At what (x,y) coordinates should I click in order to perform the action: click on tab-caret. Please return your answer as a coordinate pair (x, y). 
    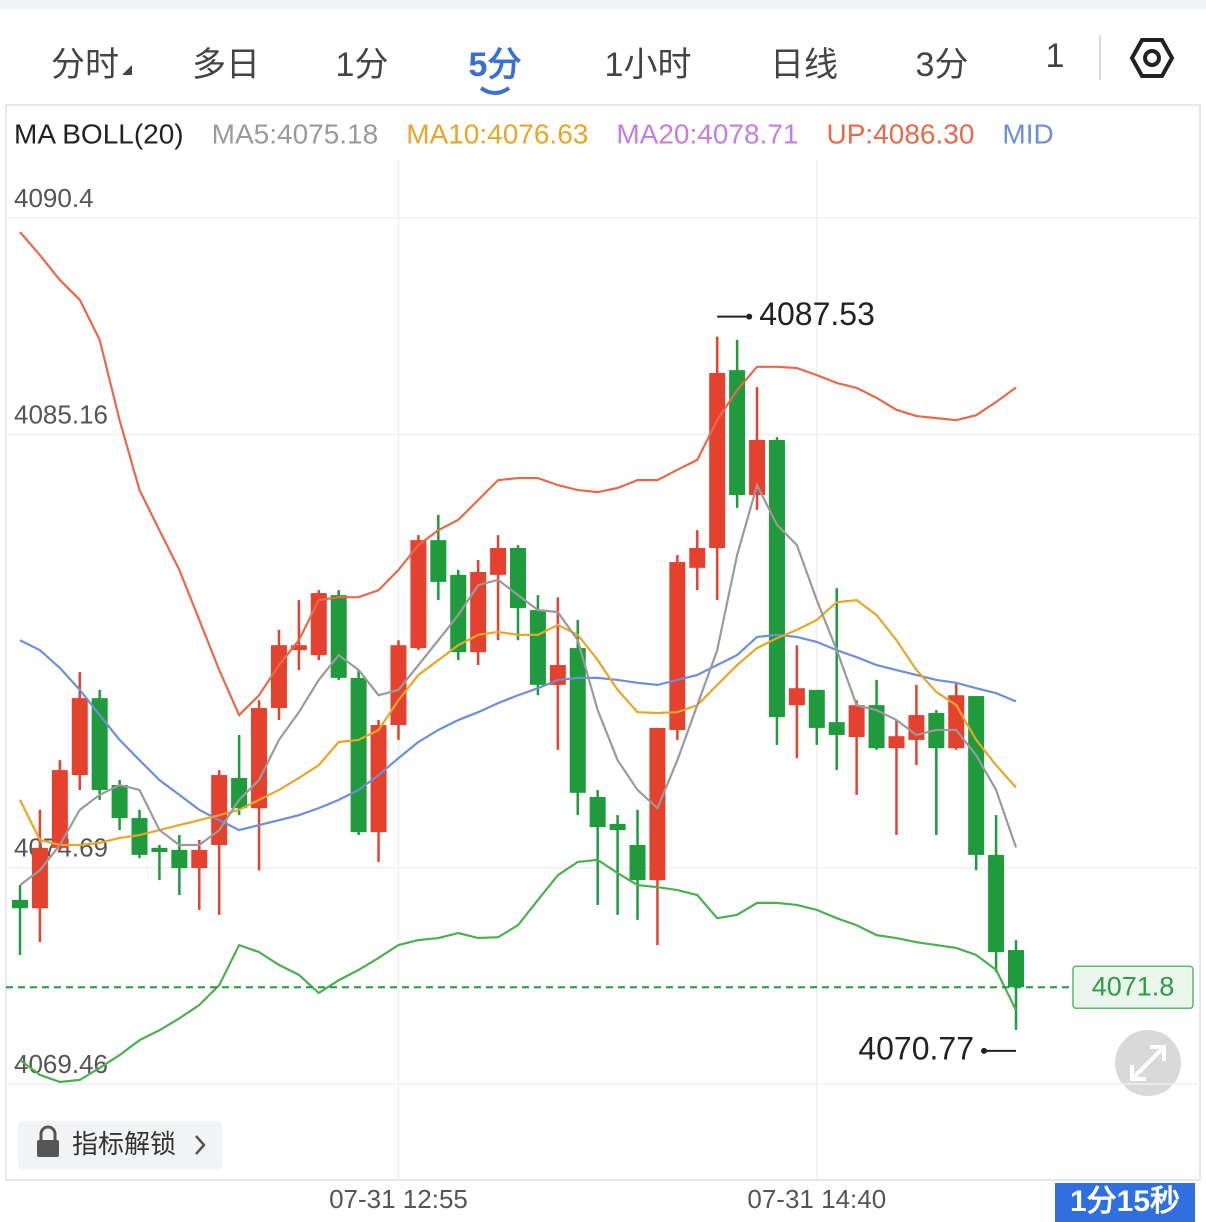
    Looking at the image, I should click on (127, 70).